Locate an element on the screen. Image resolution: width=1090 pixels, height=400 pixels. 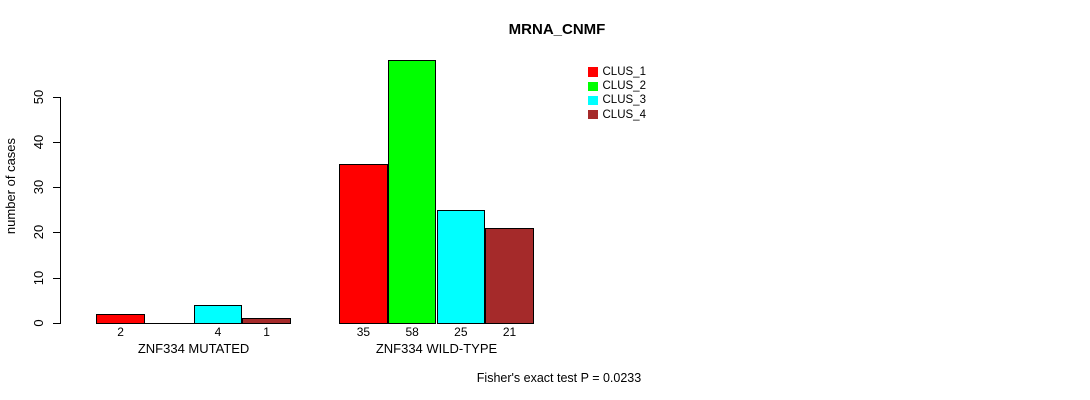
y-axis-tick-label: 0 is located at coordinates (38, 323).